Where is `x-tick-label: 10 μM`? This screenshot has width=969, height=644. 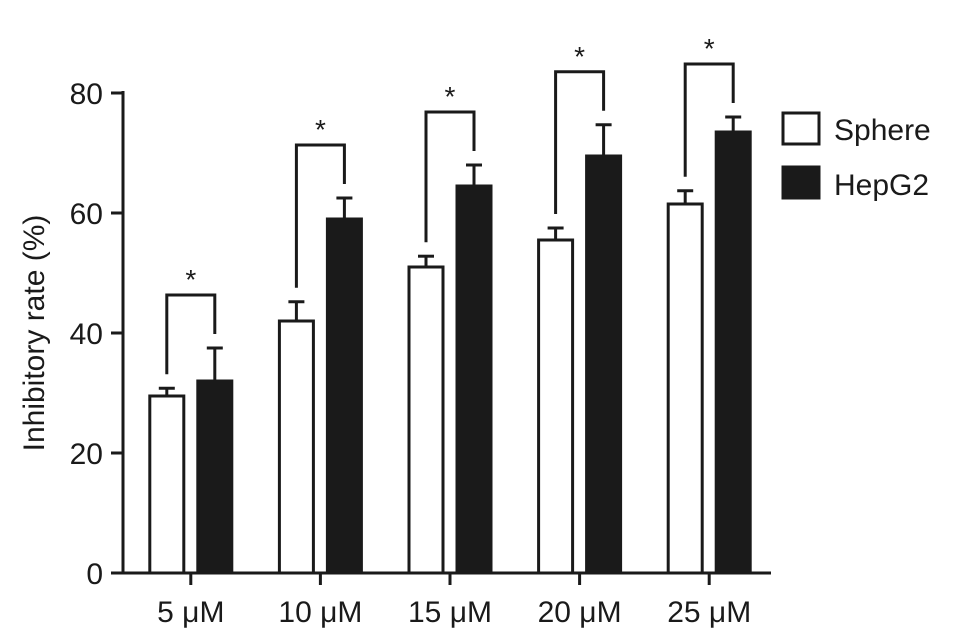 x-tick-label: 10 μM is located at coordinates (320, 612).